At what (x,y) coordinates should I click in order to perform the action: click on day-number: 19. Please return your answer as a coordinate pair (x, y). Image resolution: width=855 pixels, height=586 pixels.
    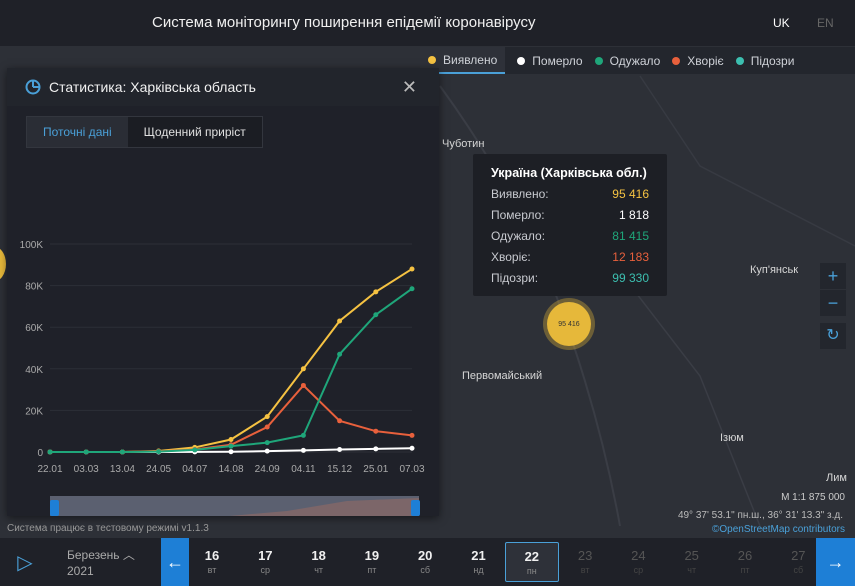
    Looking at the image, I should click on (372, 555).